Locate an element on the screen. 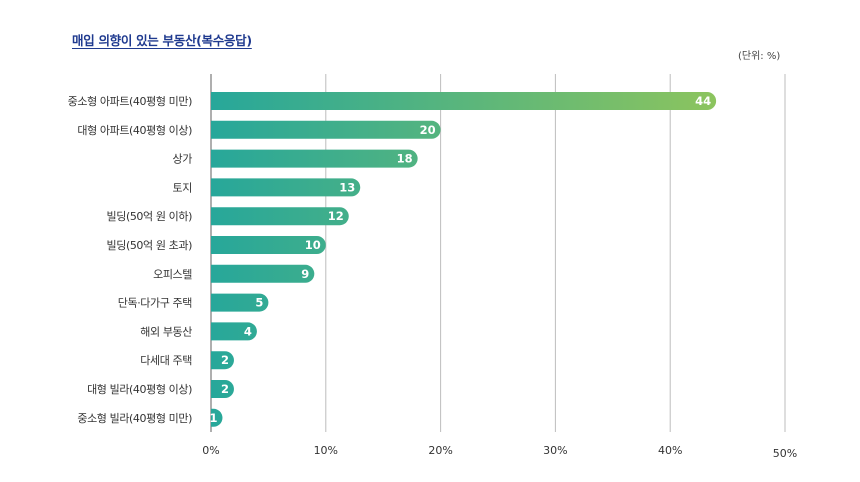 Image resolution: width=860 pixels, height=482 pixels. x-tick-label: 10% is located at coordinates (326, 450).